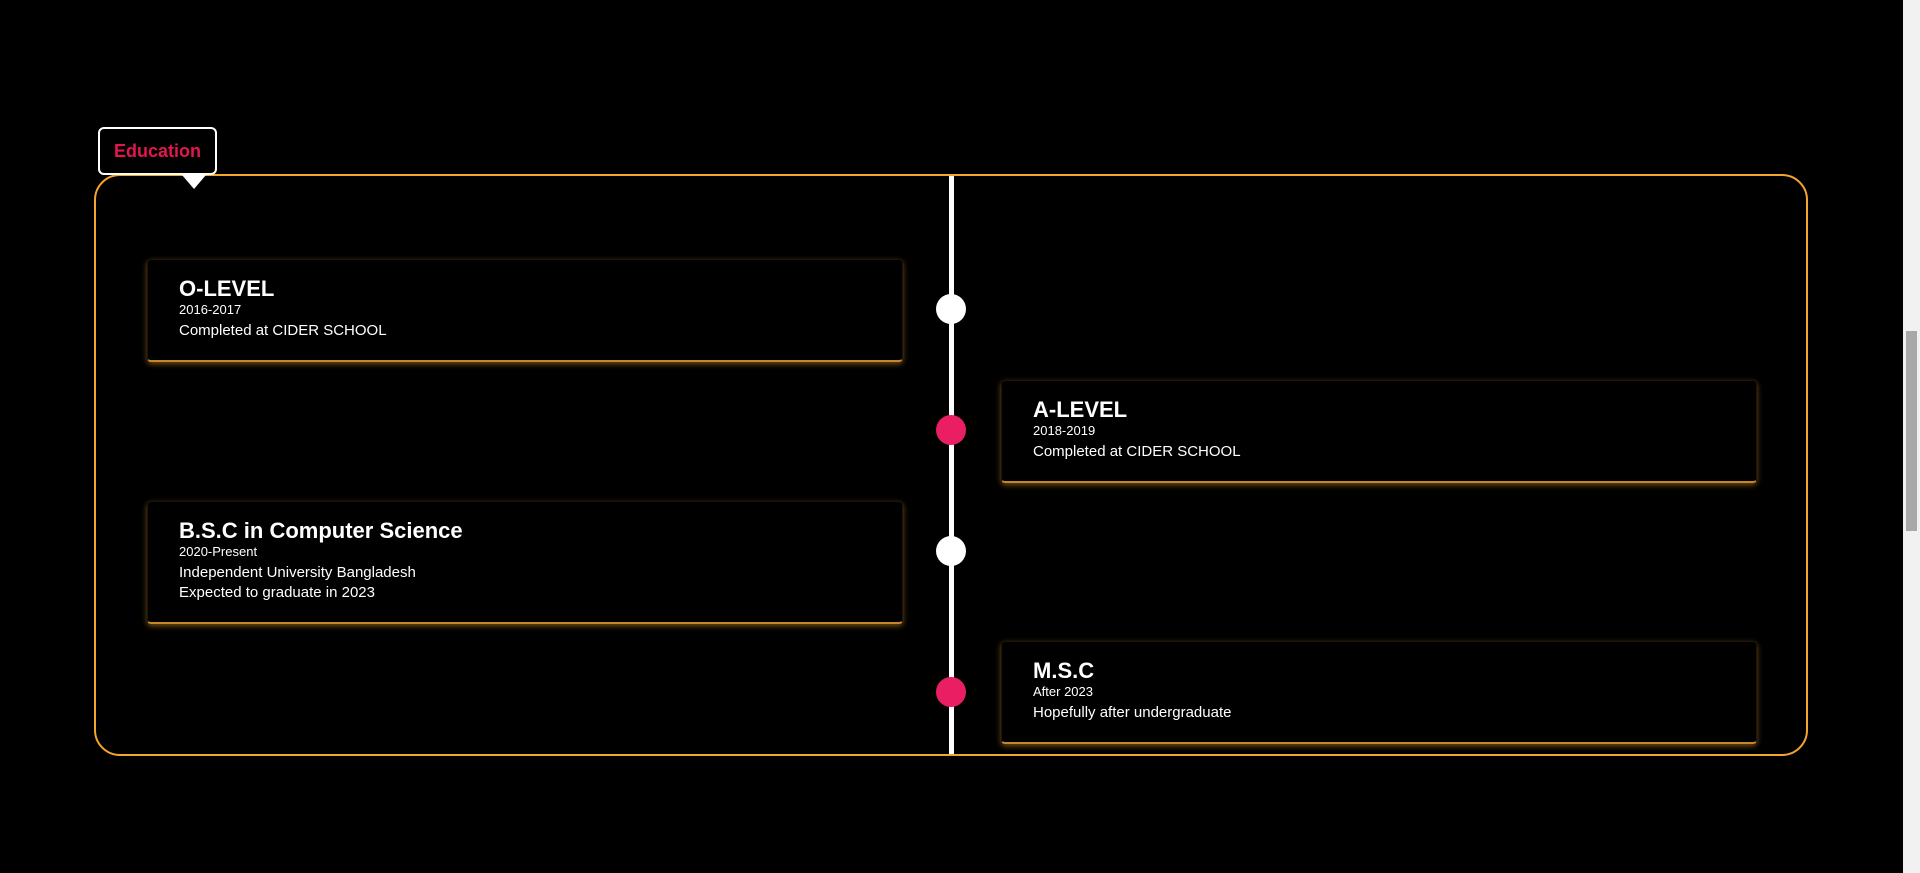 Image resolution: width=1920 pixels, height=873 pixels. I want to click on card-title: A-LEVEL, so click(1080, 409).